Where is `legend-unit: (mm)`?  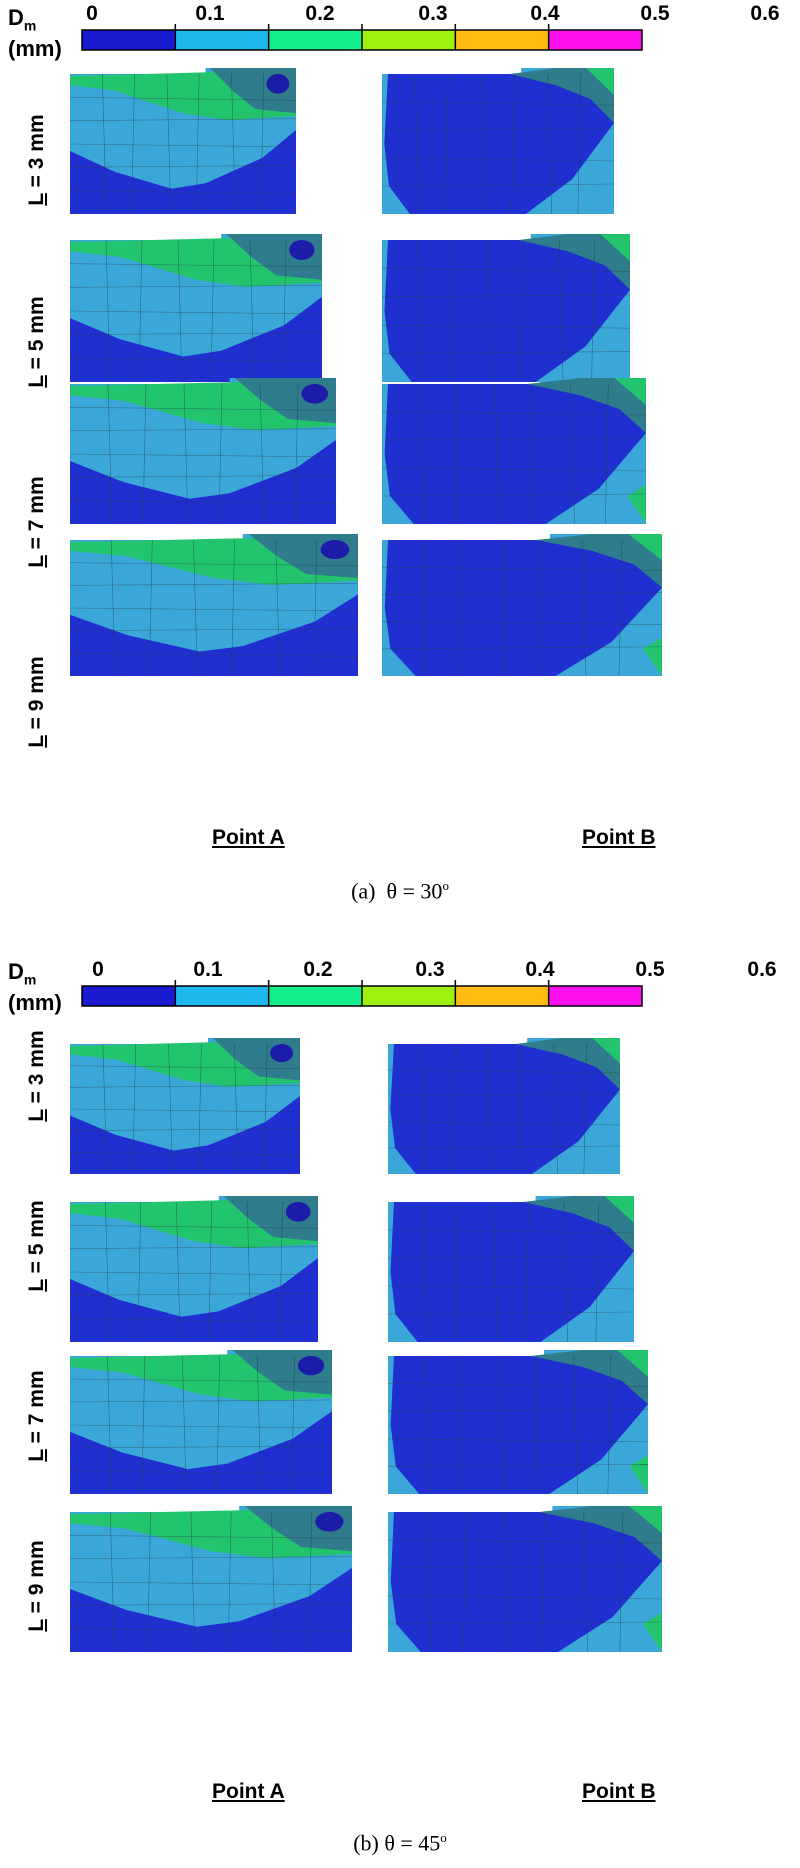 legend-unit: (mm) is located at coordinates (35, 49).